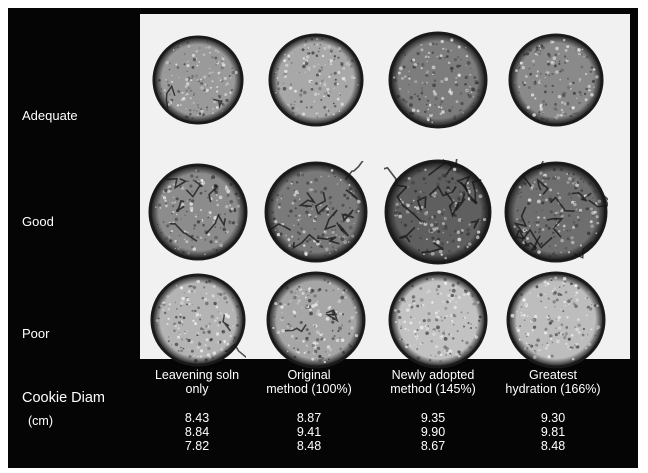  Describe the element at coordinates (433, 418) in the screenshot. I see `diameter-value: 9.35` at that location.